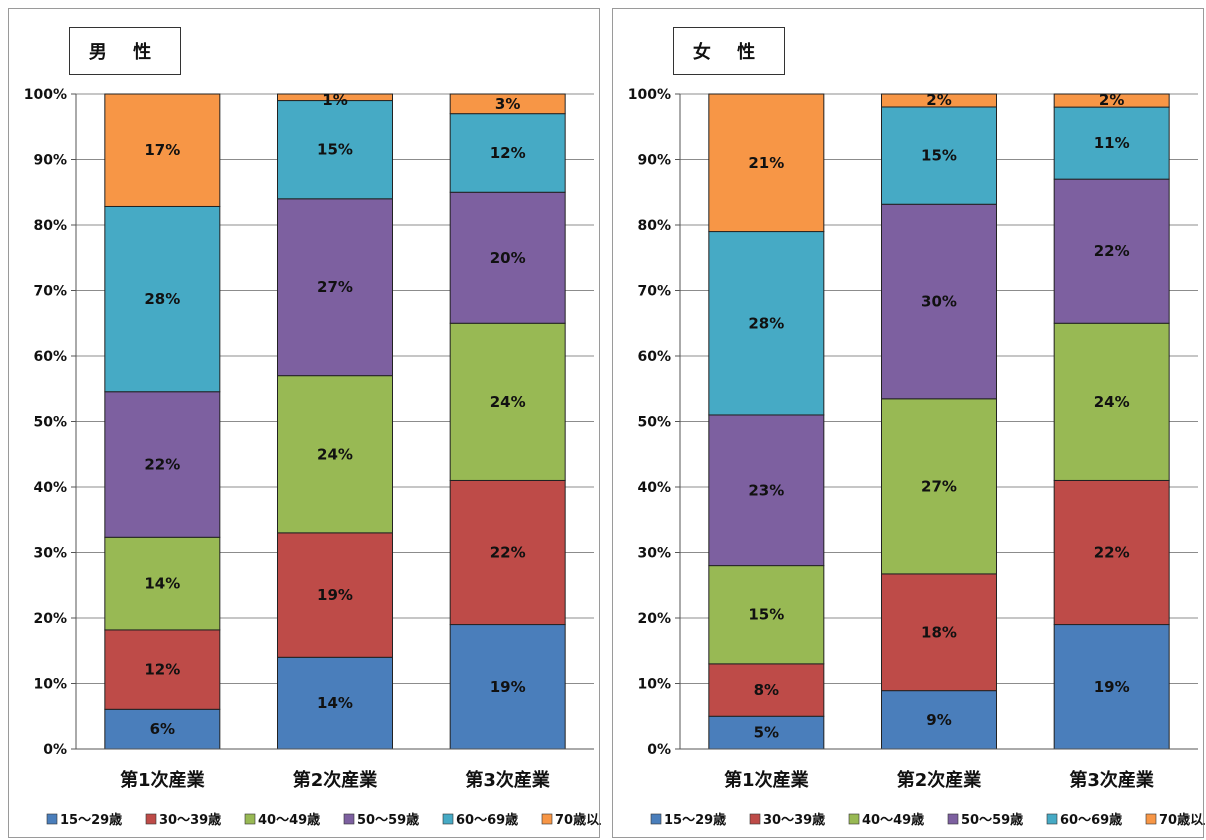 Image resolution: width=1206 pixels, height=840 pixels. I want to click on data-label: 9%, so click(938, 720).